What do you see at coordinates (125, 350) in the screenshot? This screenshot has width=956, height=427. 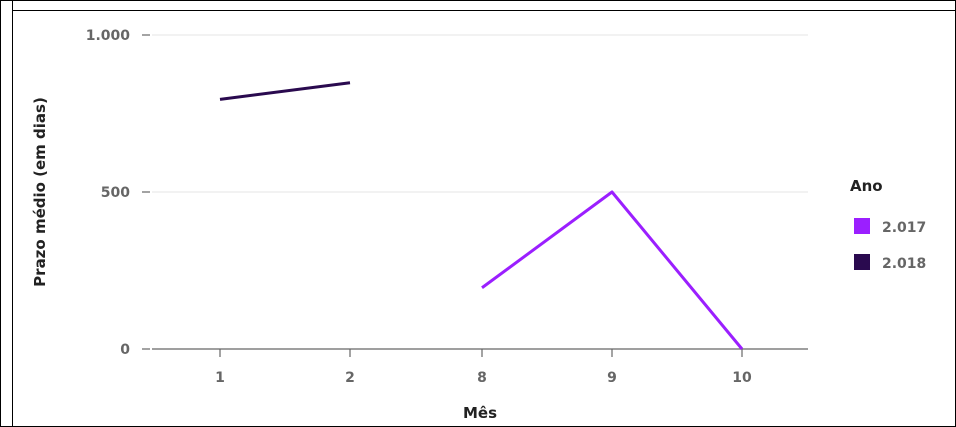 I see `y-tick-label-0: 0` at bounding box center [125, 350].